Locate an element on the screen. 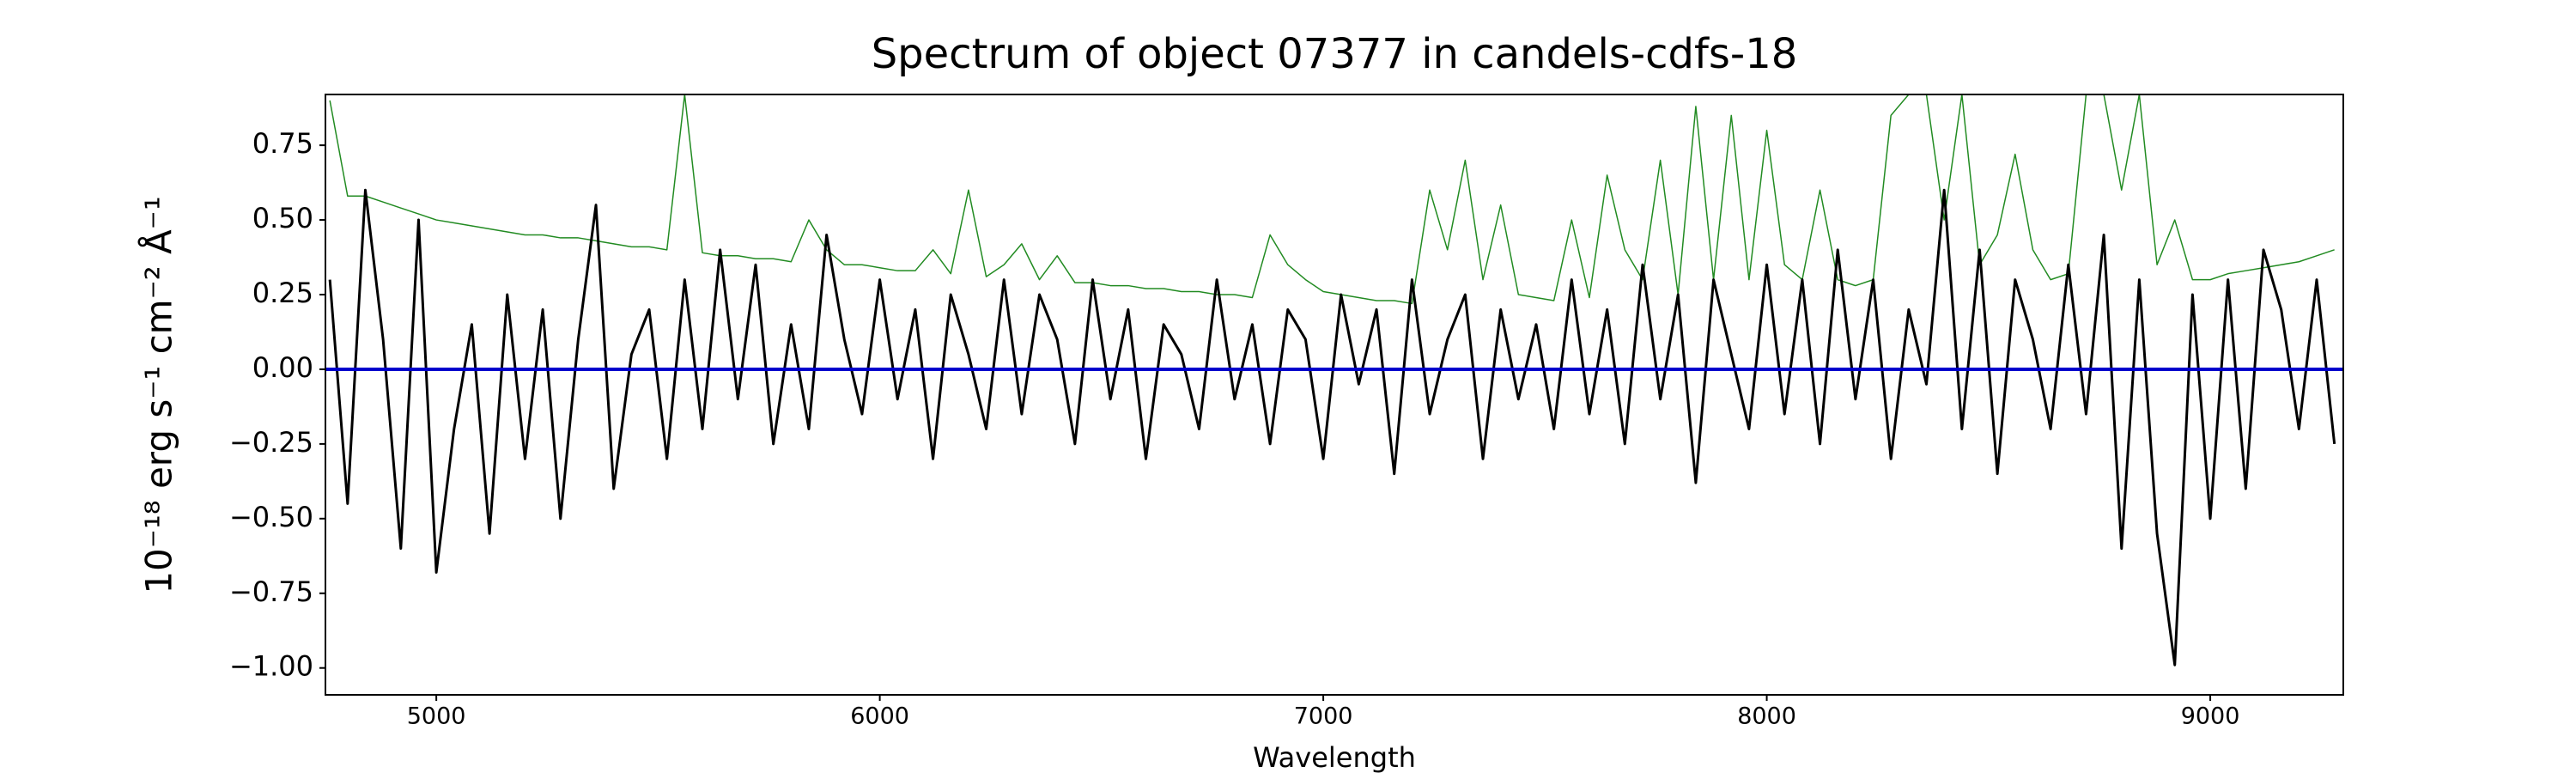 Image resolution: width=2576 pixels, height=773 pixels. x-tick-label: 9000 is located at coordinates (2210, 716).